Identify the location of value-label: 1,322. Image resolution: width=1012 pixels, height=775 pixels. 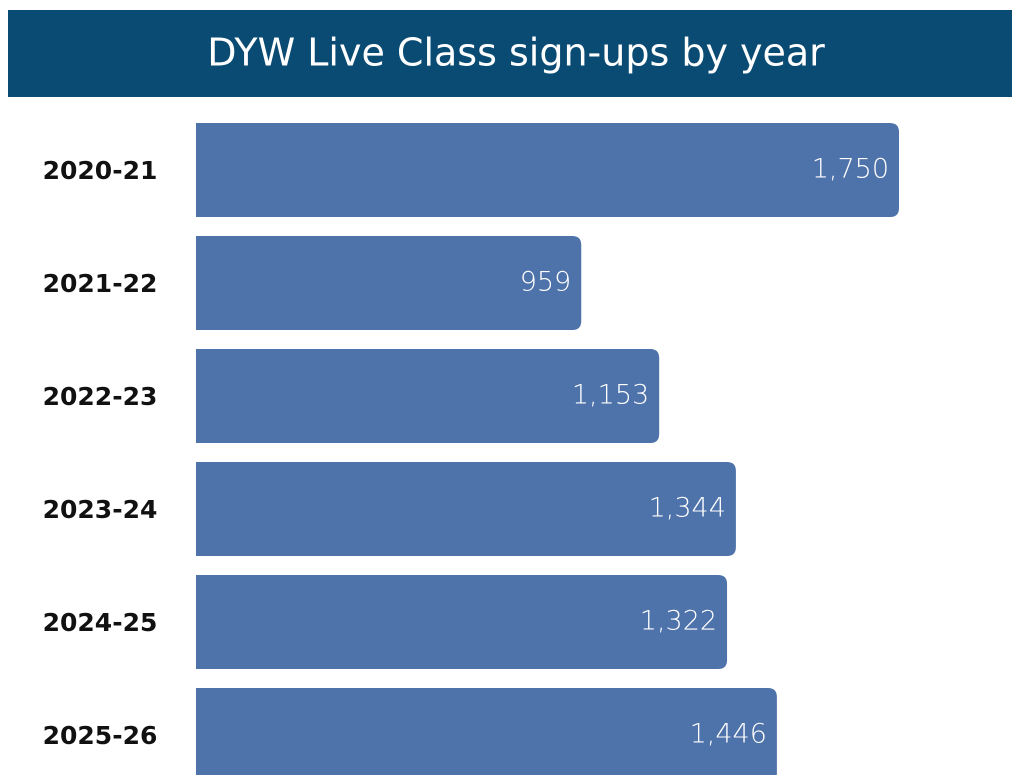
(678, 621).